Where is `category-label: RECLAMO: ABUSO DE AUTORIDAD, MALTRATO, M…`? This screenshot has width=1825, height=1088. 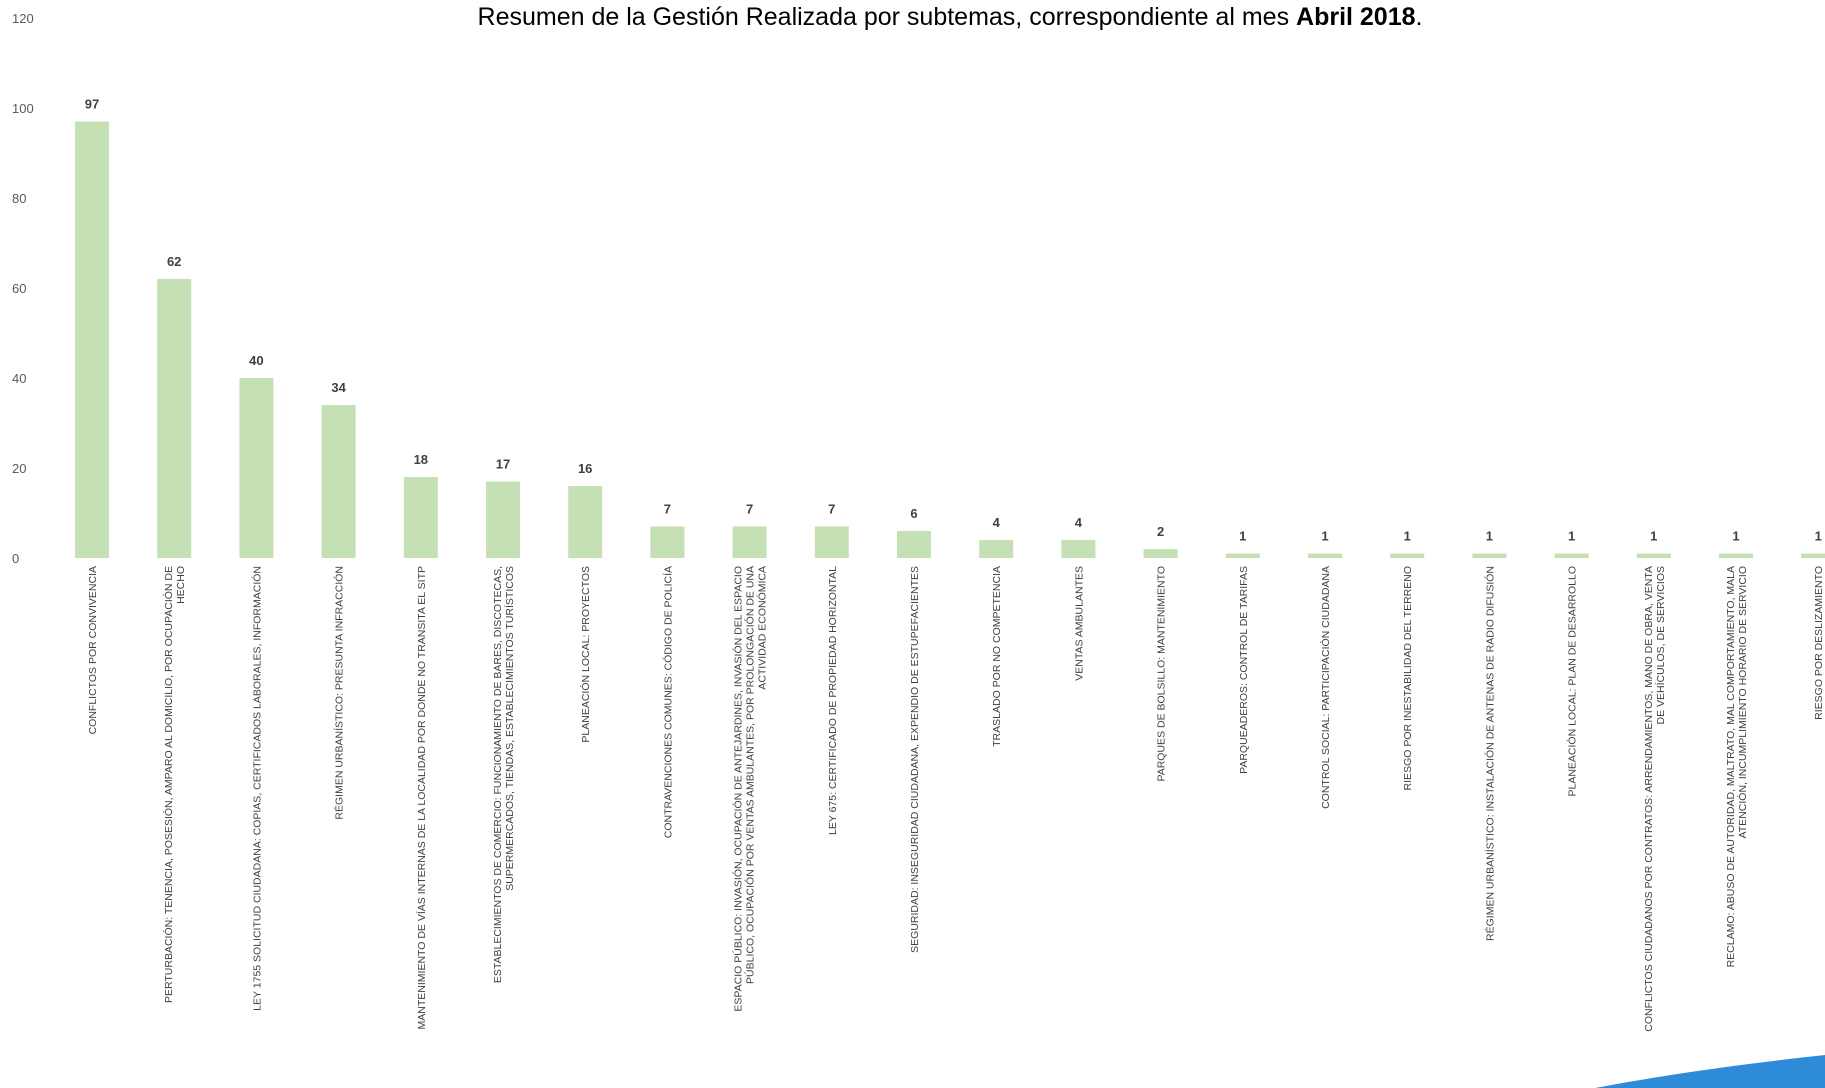 category-label: RECLAMO: ABUSO DE AUTORIDAD, MALTRATO, M… is located at coordinates (1731, 766).